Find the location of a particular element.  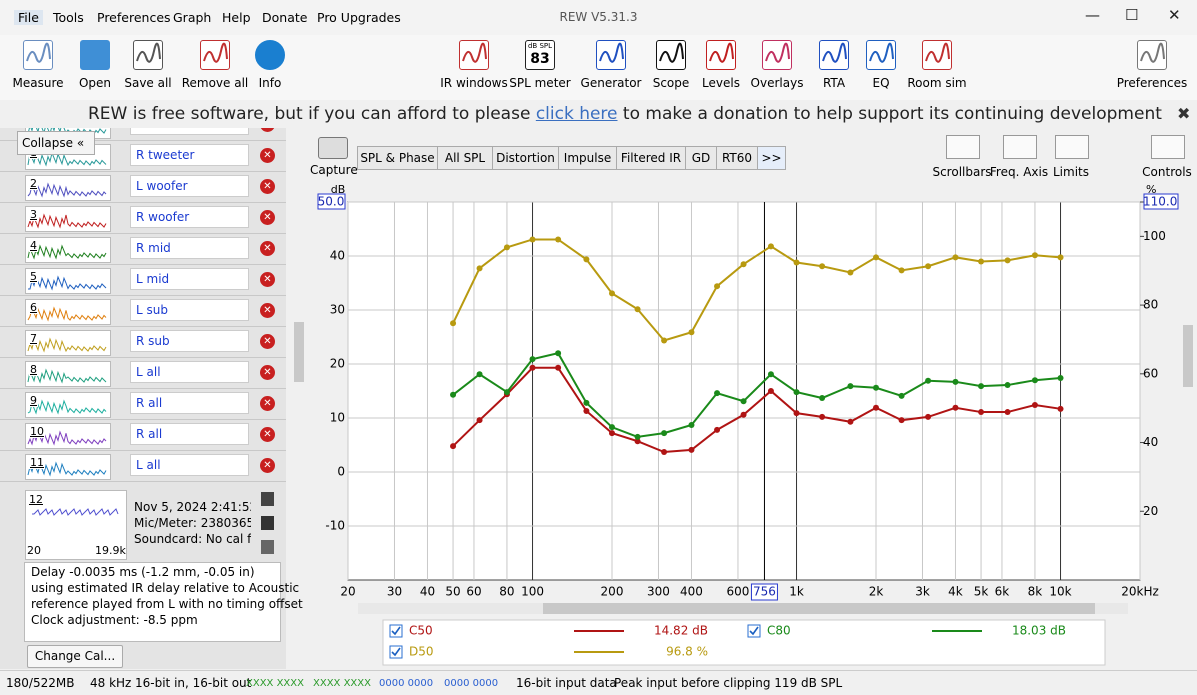

window-control: ☐ is located at coordinates (1132, 15).